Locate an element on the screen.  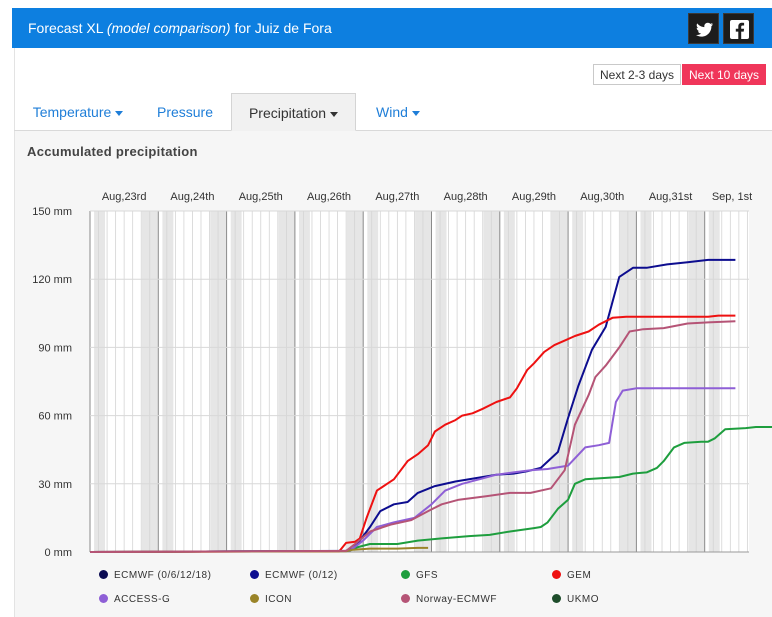
legend-item: UKMO is located at coordinates (575, 599).